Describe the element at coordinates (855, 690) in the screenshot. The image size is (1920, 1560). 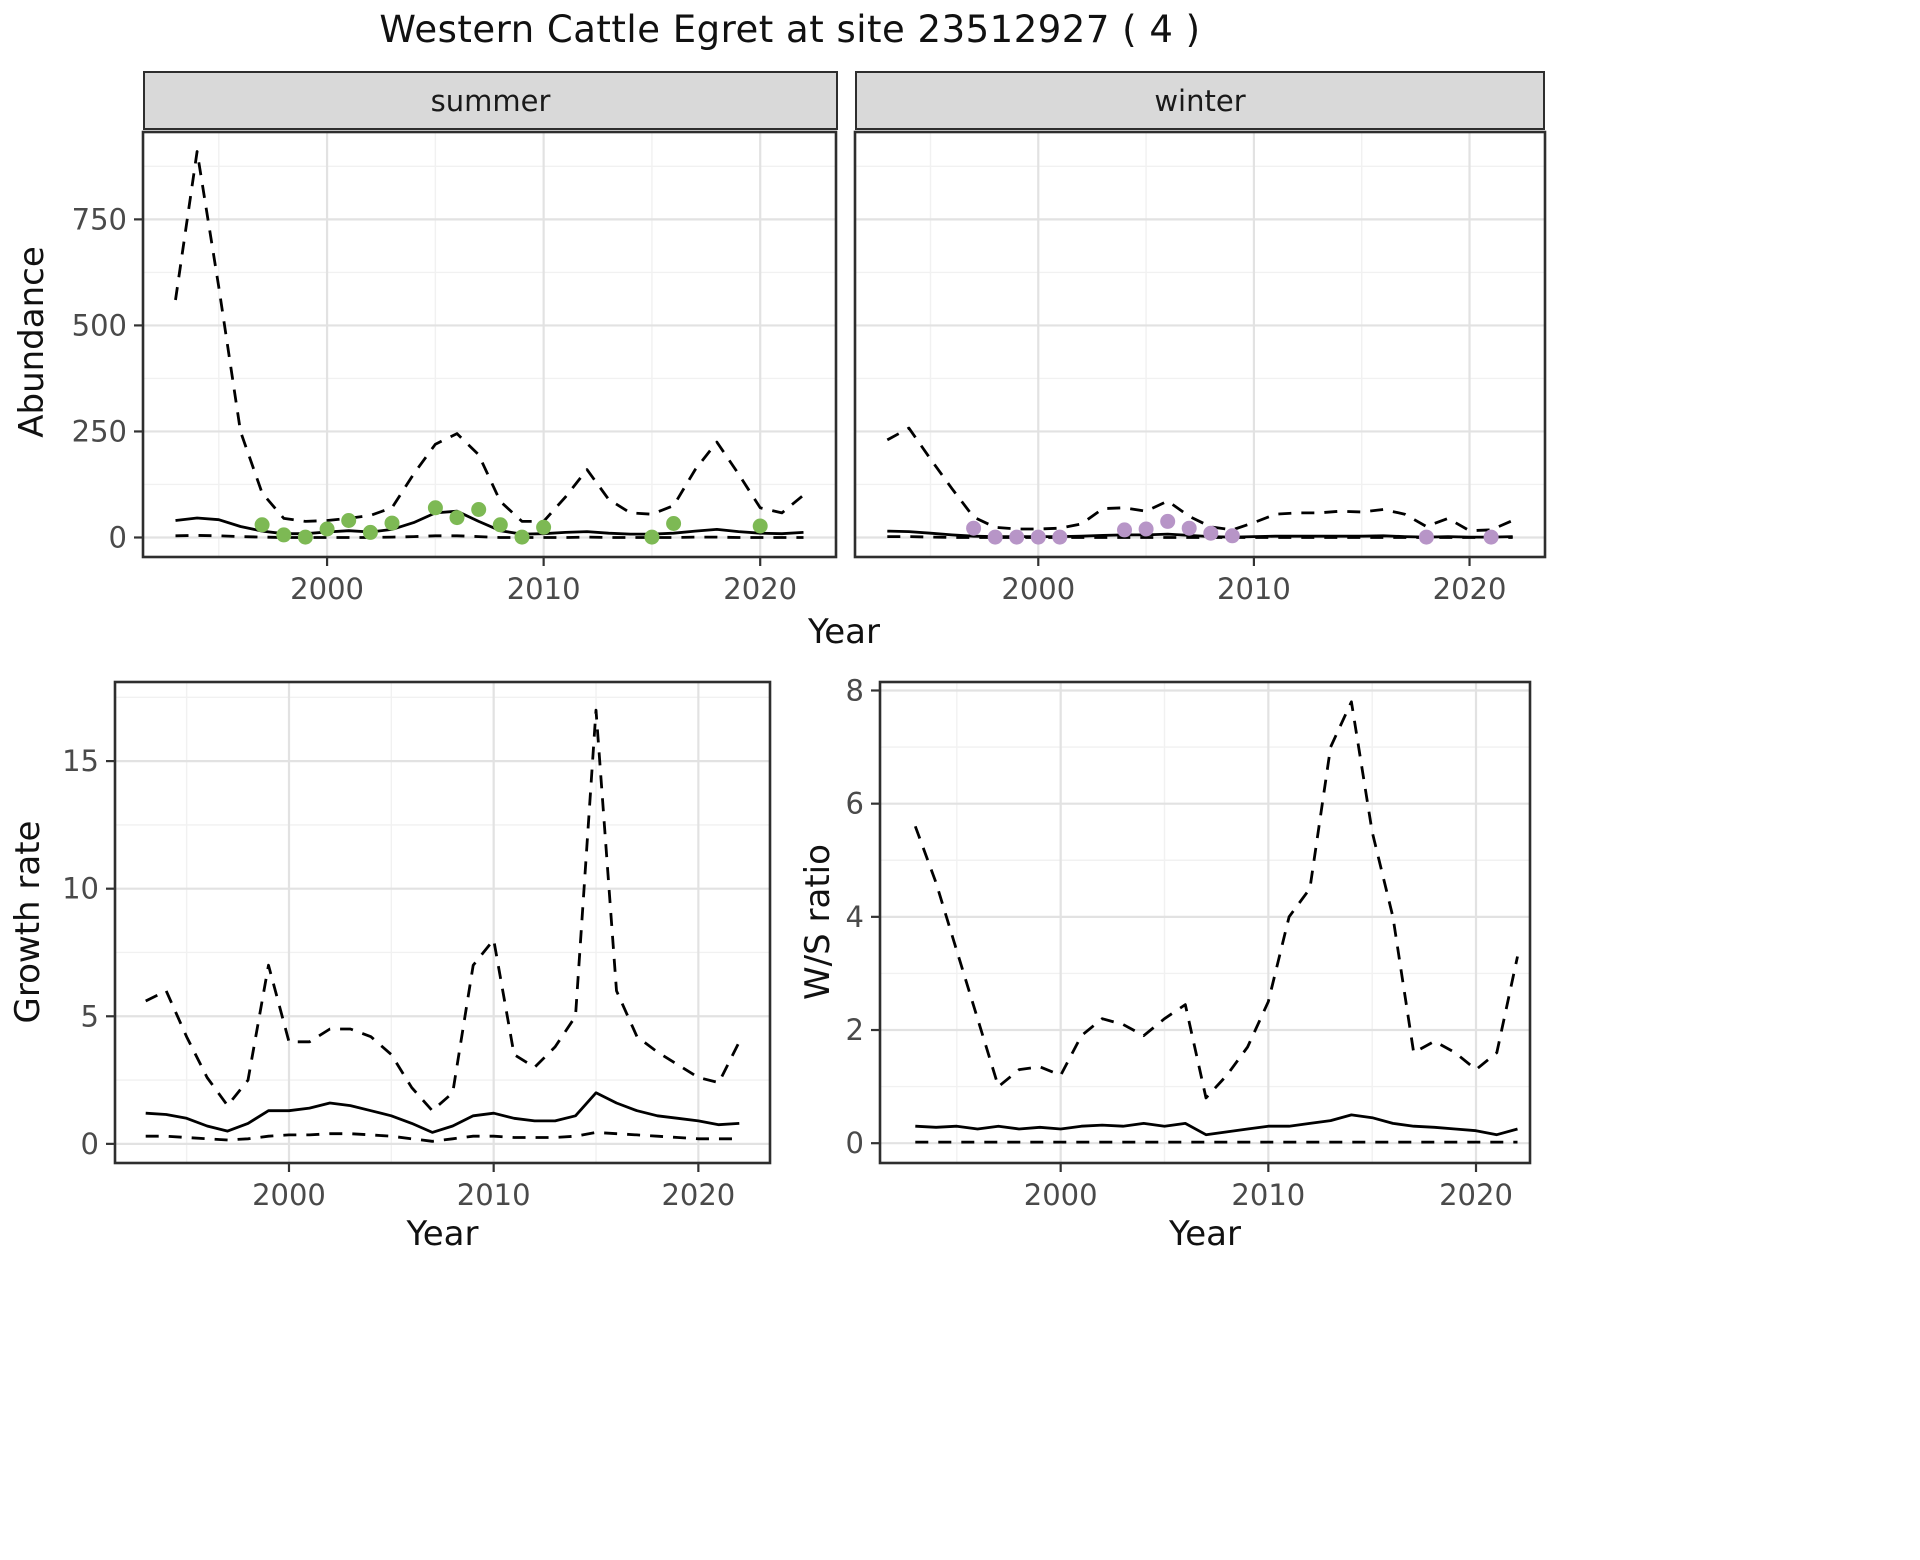
I see `svg-text: 8` at that location.